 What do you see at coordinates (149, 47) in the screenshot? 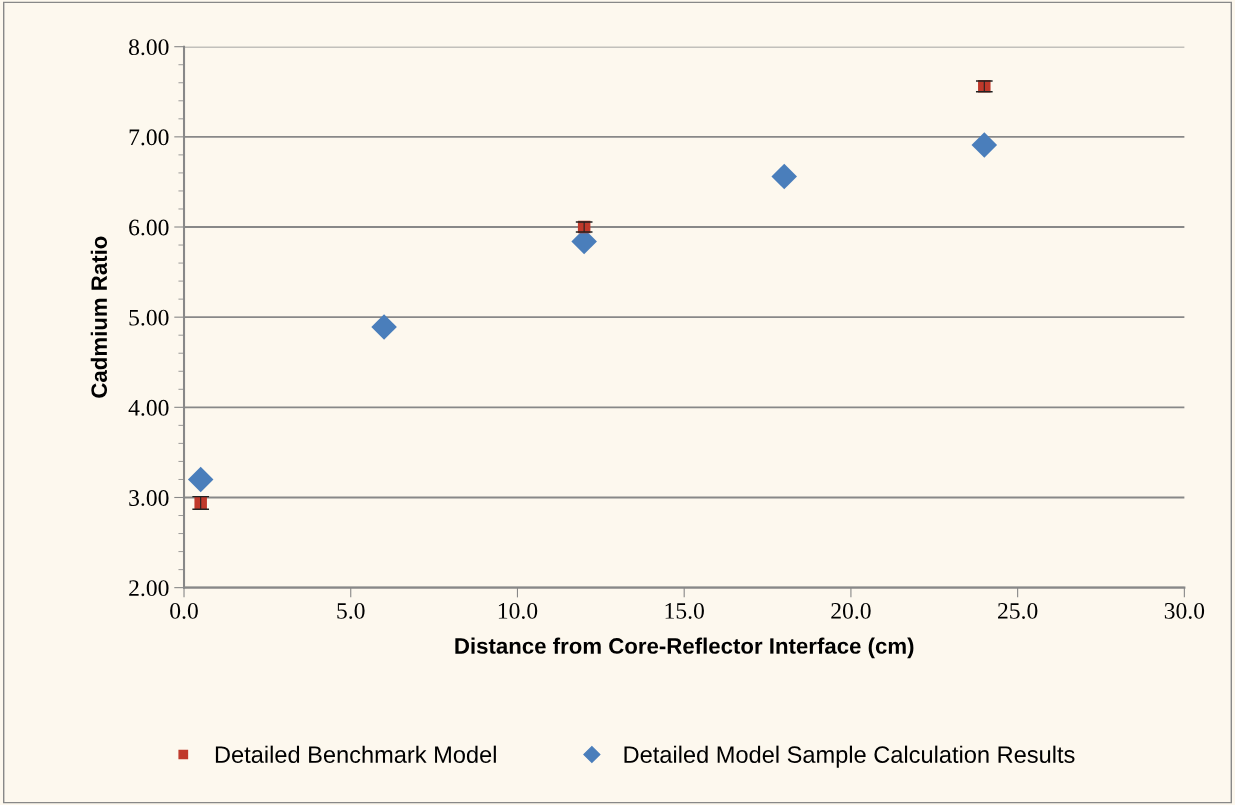
I see `y-tick-label: 8.00` at bounding box center [149, 47].